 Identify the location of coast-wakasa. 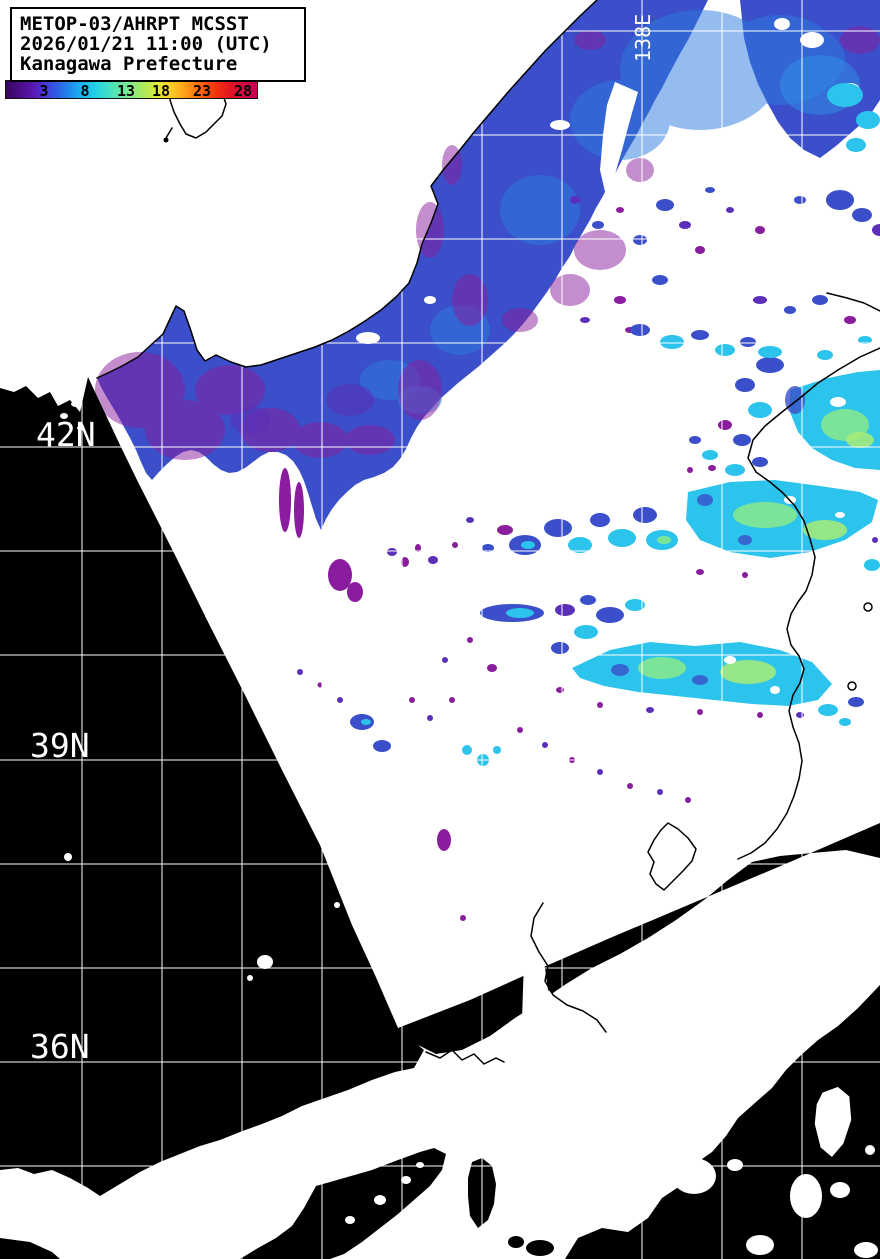
(465, 1057).